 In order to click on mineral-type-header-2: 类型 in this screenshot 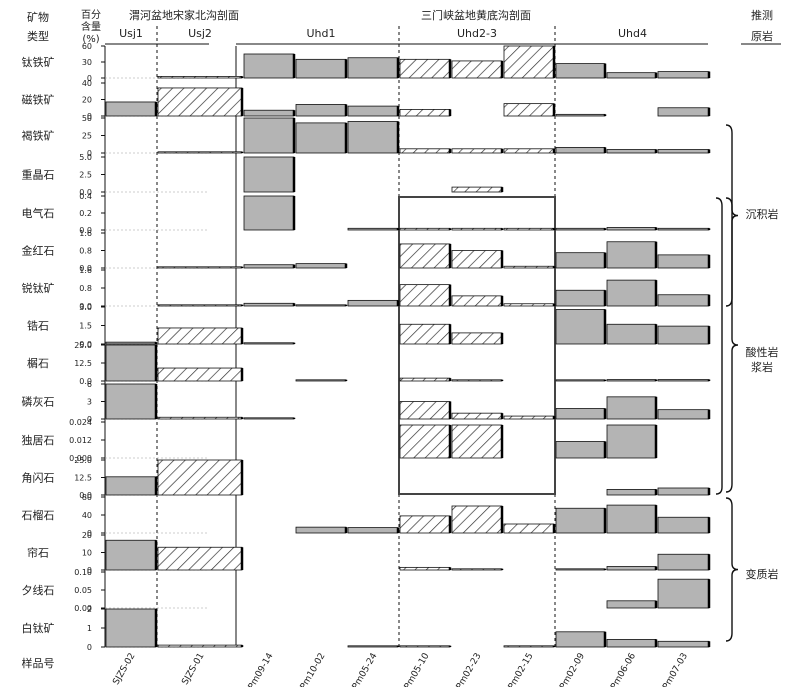, I will do `click(38, 36)`.